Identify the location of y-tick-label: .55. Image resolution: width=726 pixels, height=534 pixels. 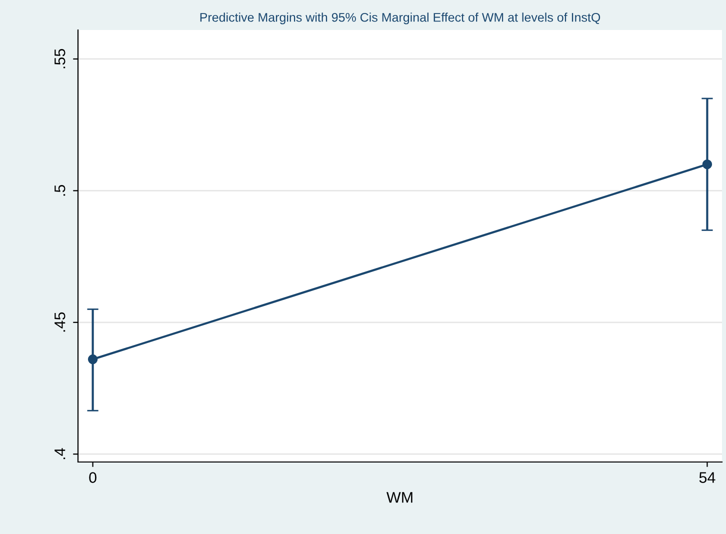
(60, 58).